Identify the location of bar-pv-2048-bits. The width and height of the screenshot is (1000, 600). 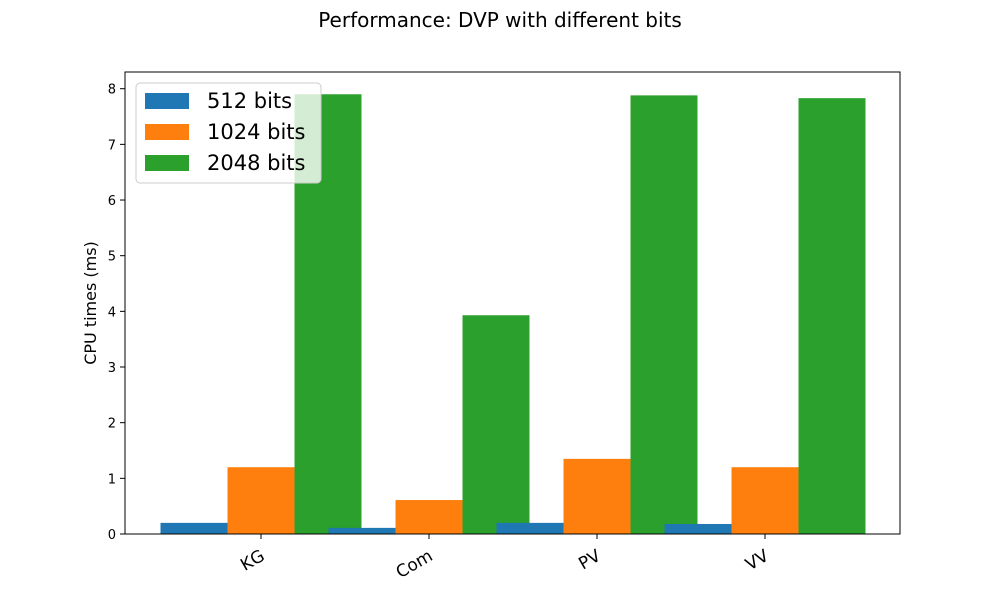
(664, 315).